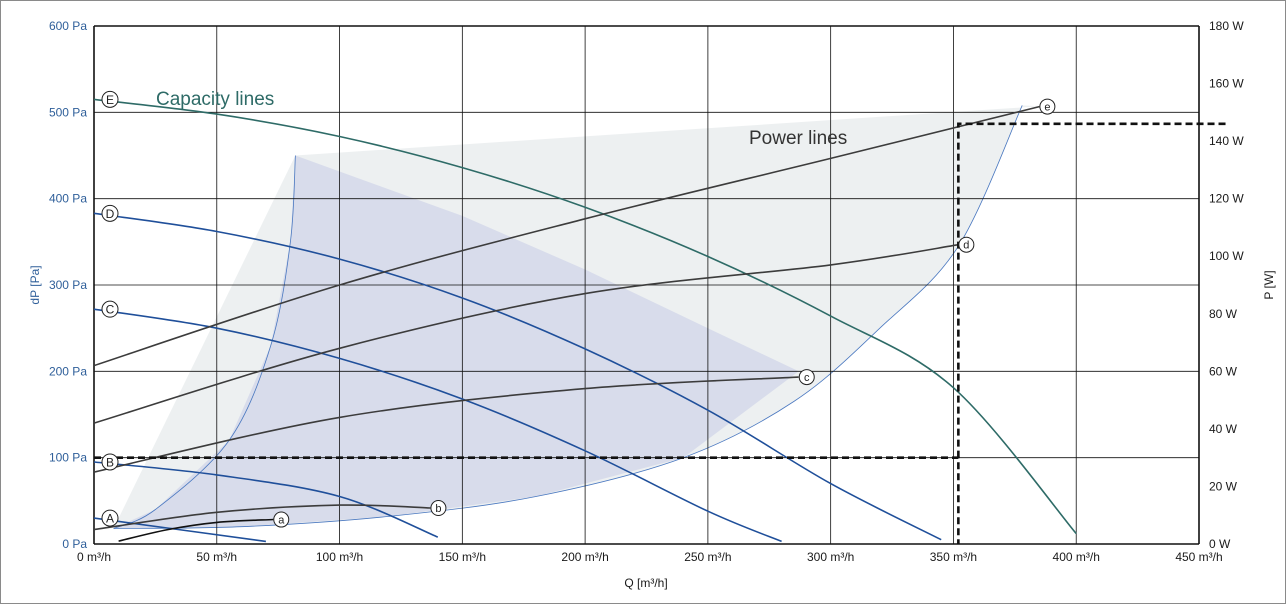 This screenshot has width=1286, height=605. What do you see at coordinates (707, 557) in the screenshot?
I see `x-tick-label: 250 m³/h` at bounding box center [707, 557].